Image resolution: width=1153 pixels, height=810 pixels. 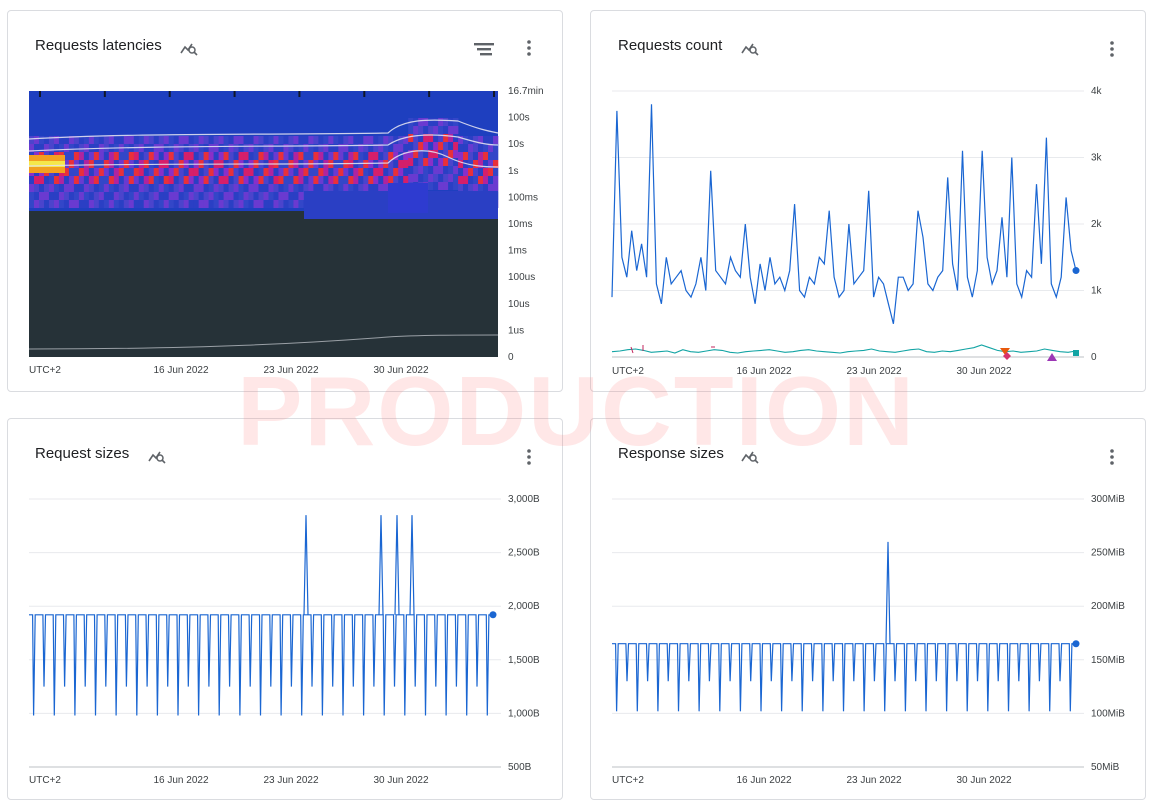 I want to click on percentile-line, so click(x=263, y=159).